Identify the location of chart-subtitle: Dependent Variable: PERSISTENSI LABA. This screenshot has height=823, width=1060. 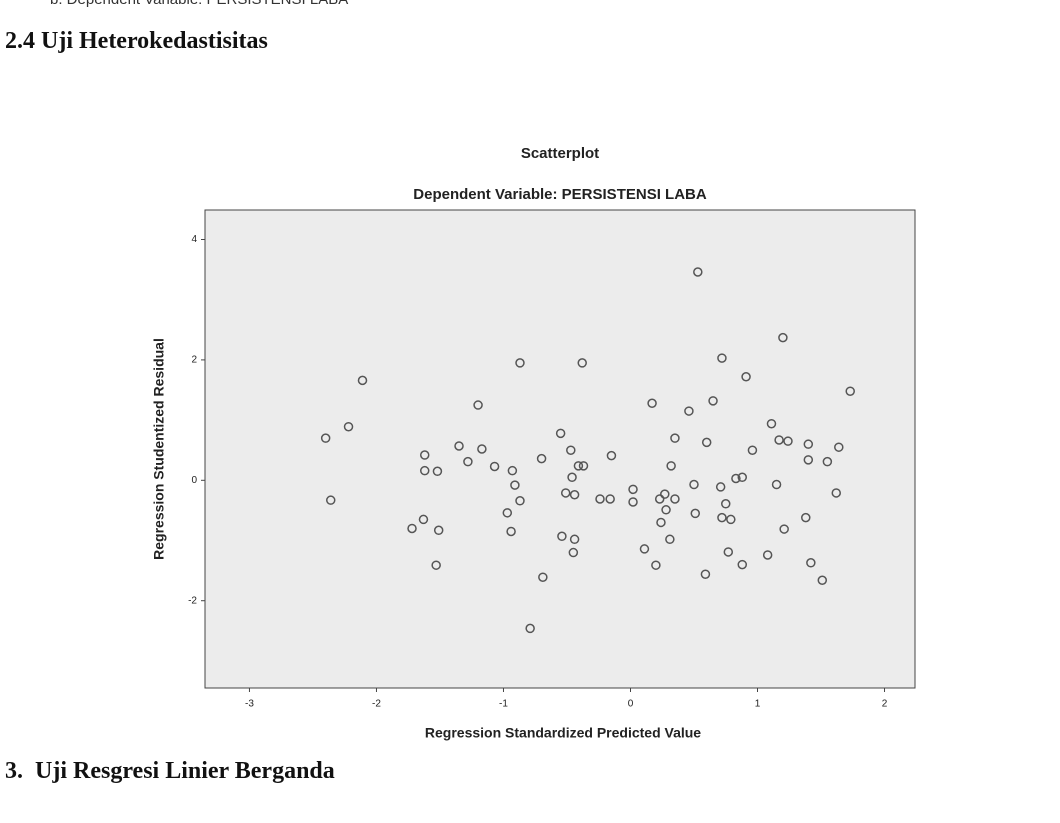
(560, 194).